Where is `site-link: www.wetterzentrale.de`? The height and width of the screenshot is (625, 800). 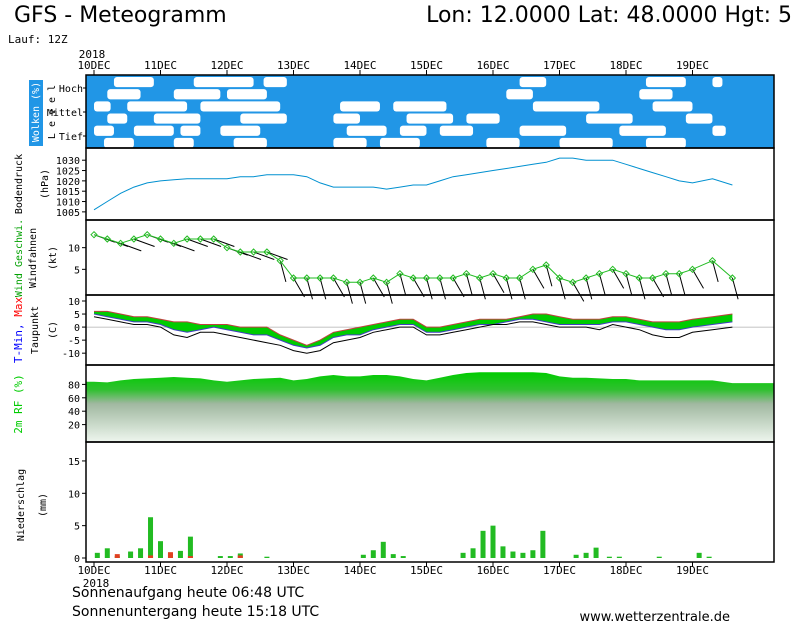 site-link: www.wetterzentrale.de is located at coordinates (654, 617).